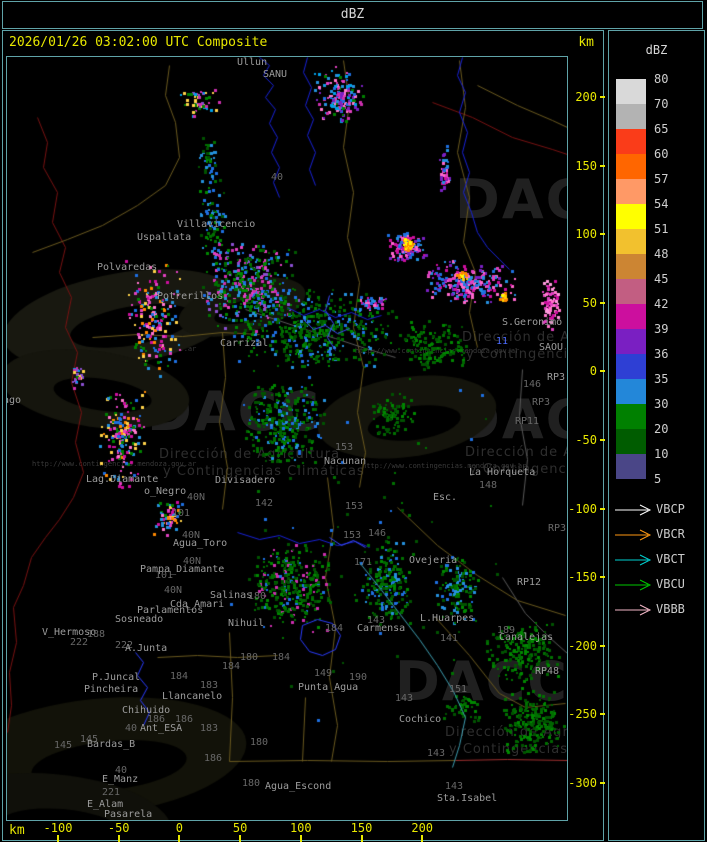  Describe the element at coordinates (118, 828) in the screenshot. I see `bottom-axis-tick-label: -50` at that location.